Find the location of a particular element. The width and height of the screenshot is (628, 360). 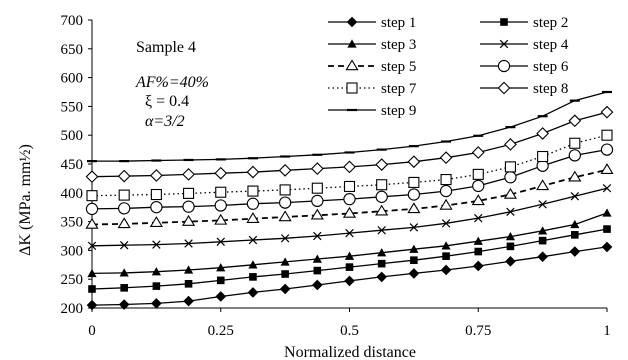

x-tick-label: 1 is located at coordinates (607, 331).